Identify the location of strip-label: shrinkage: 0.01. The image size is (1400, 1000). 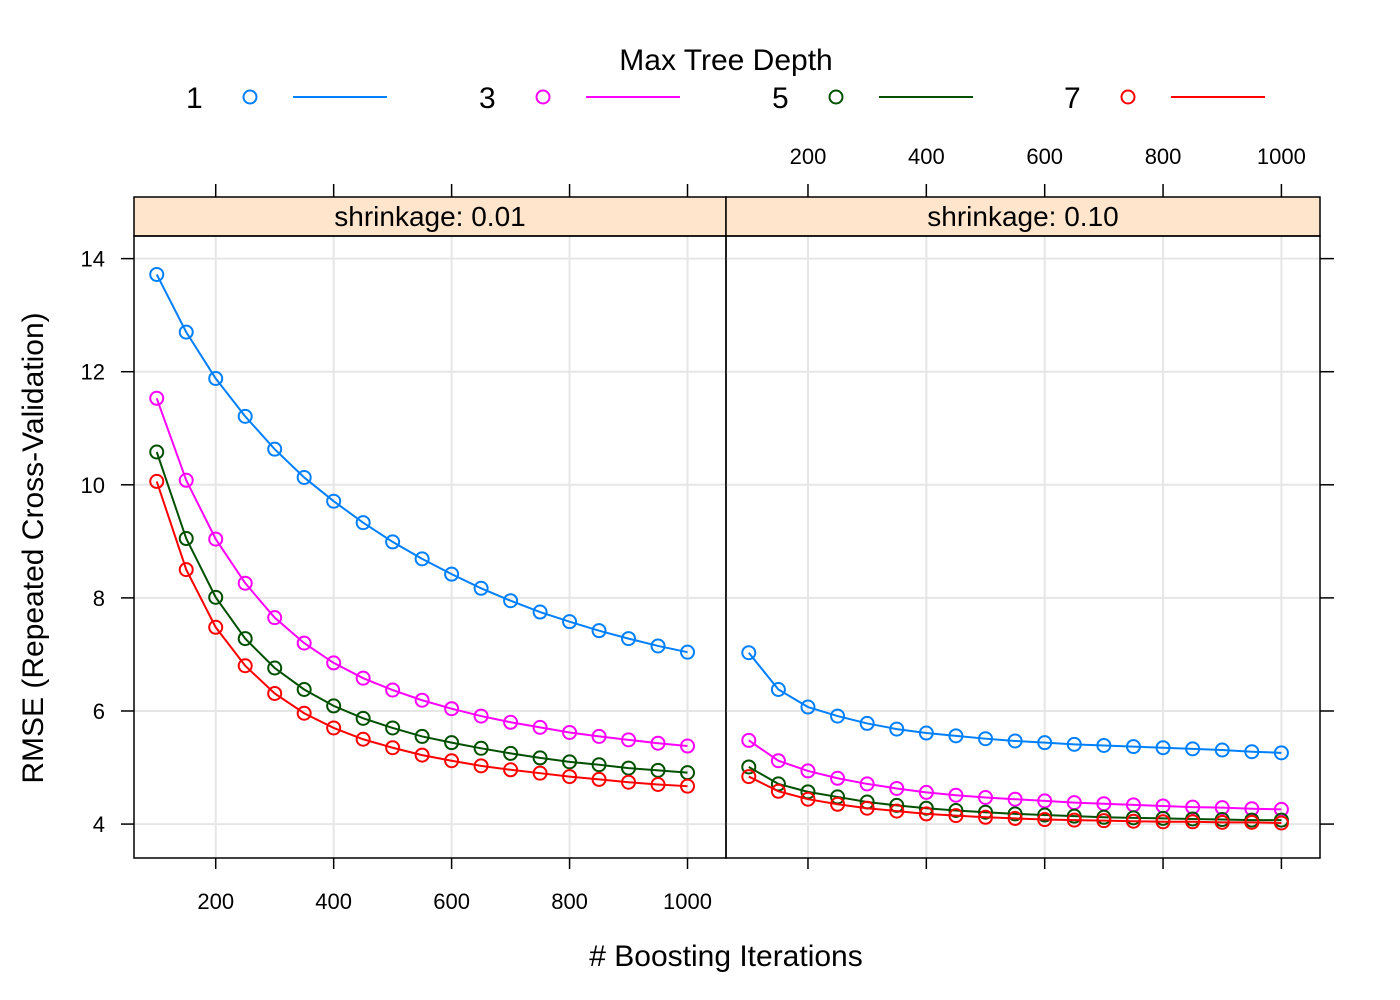
(429, 216).